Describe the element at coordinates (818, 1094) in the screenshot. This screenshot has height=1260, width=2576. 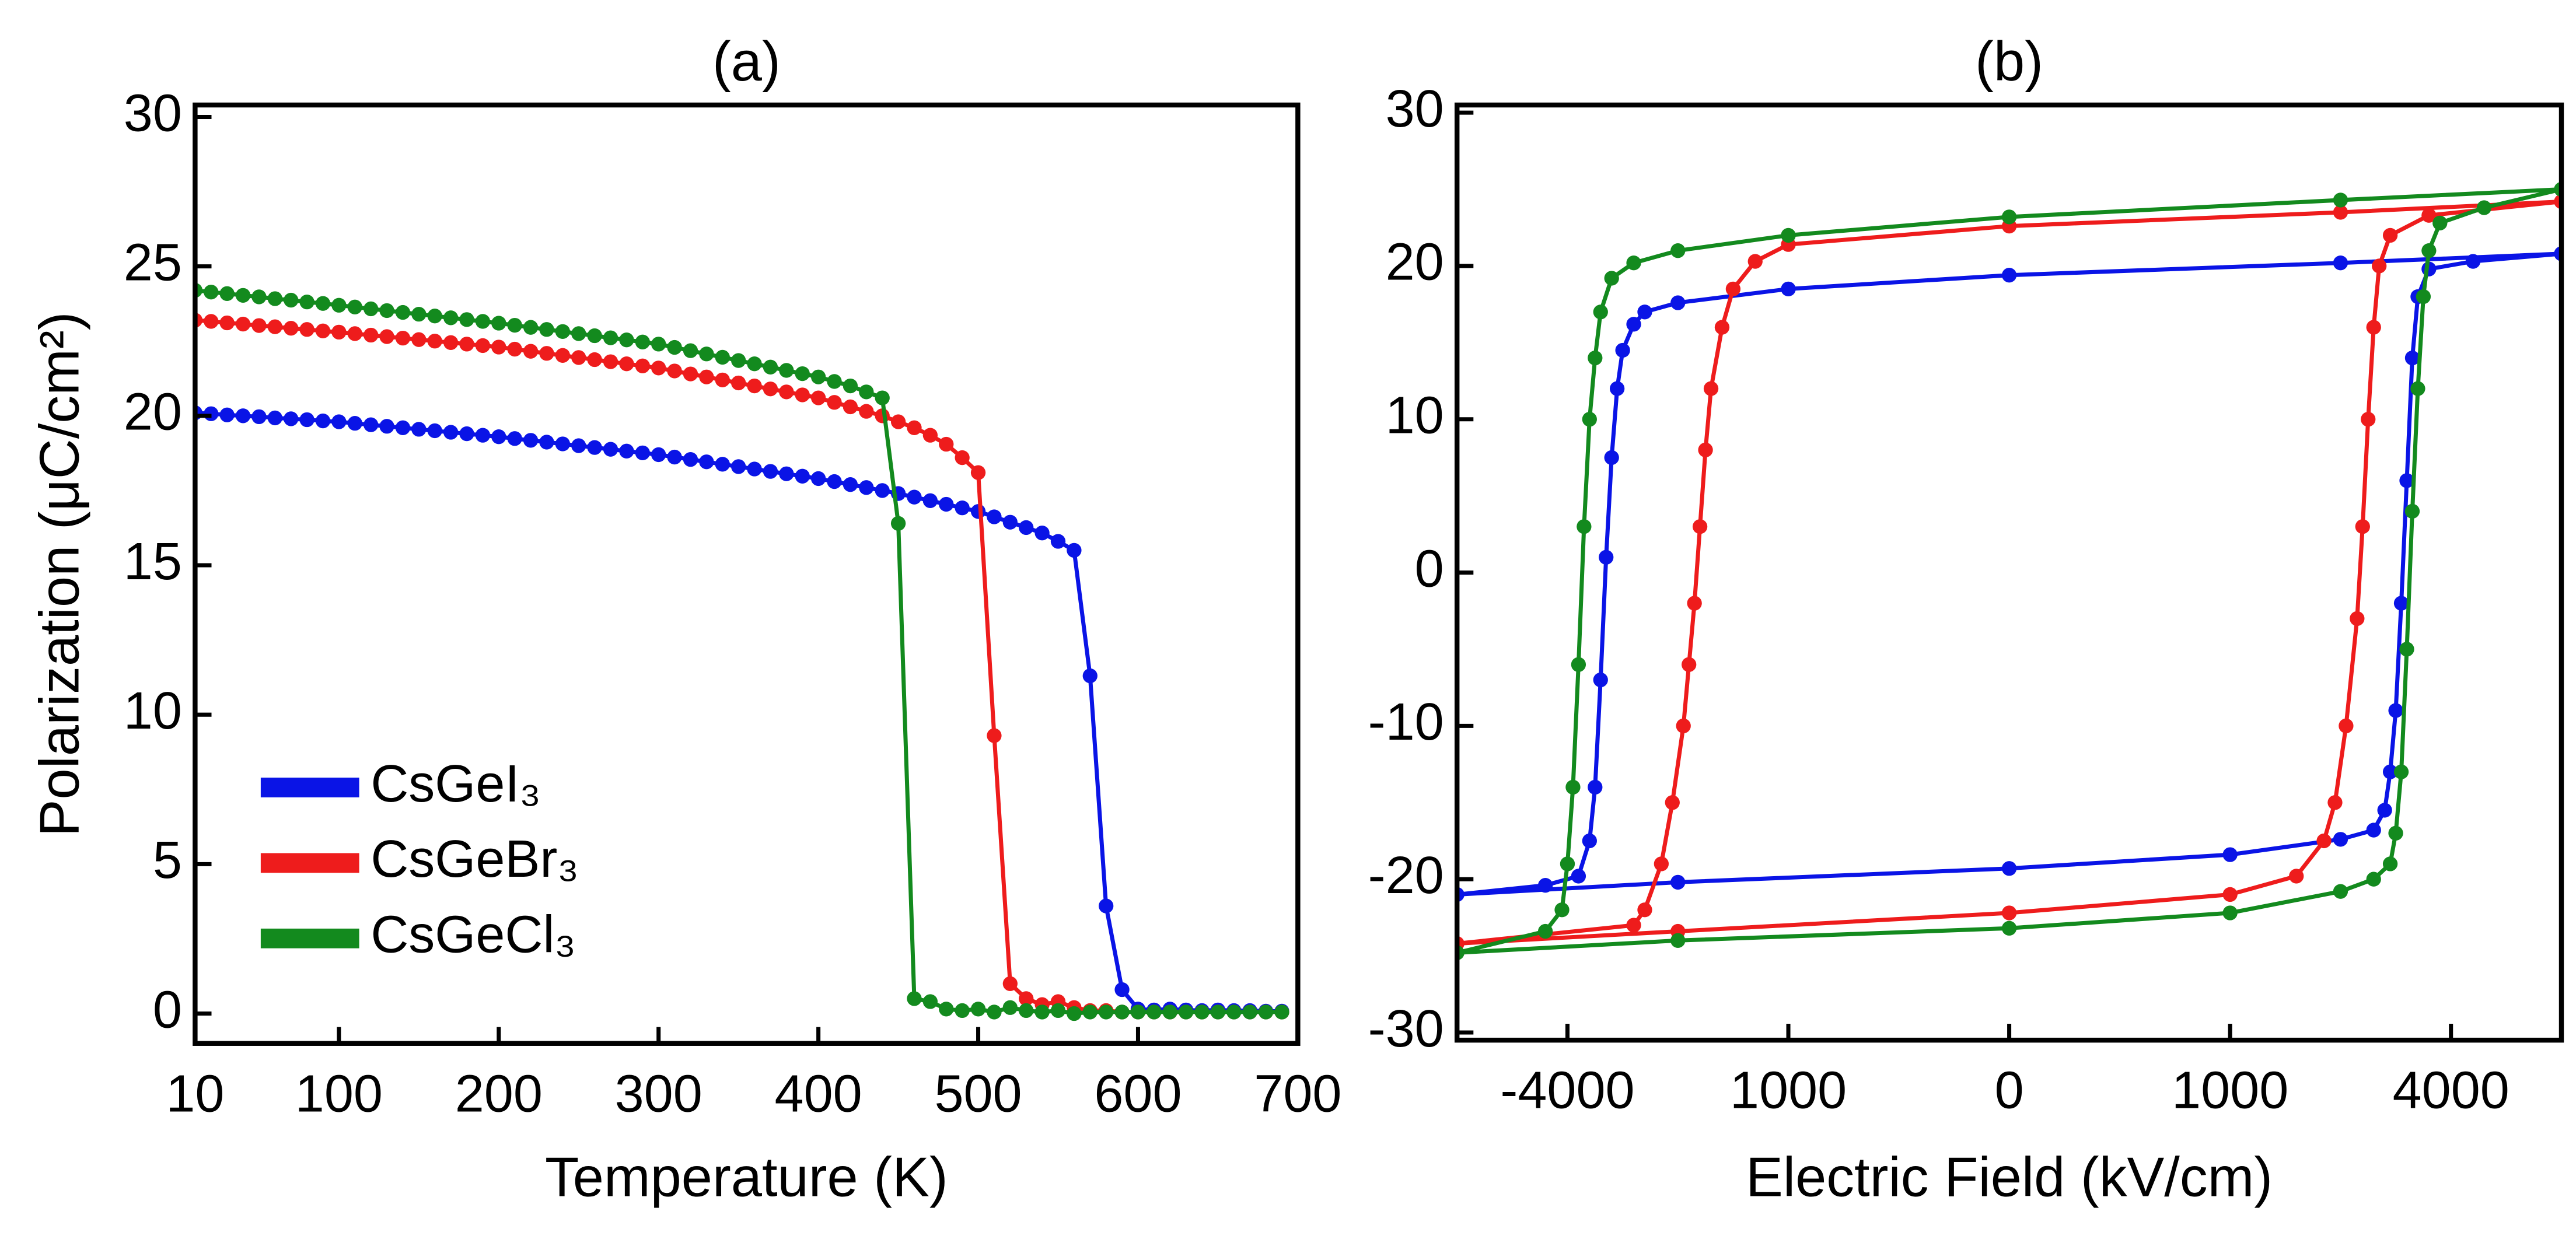
I see `x-tick-label: 400` at that location.